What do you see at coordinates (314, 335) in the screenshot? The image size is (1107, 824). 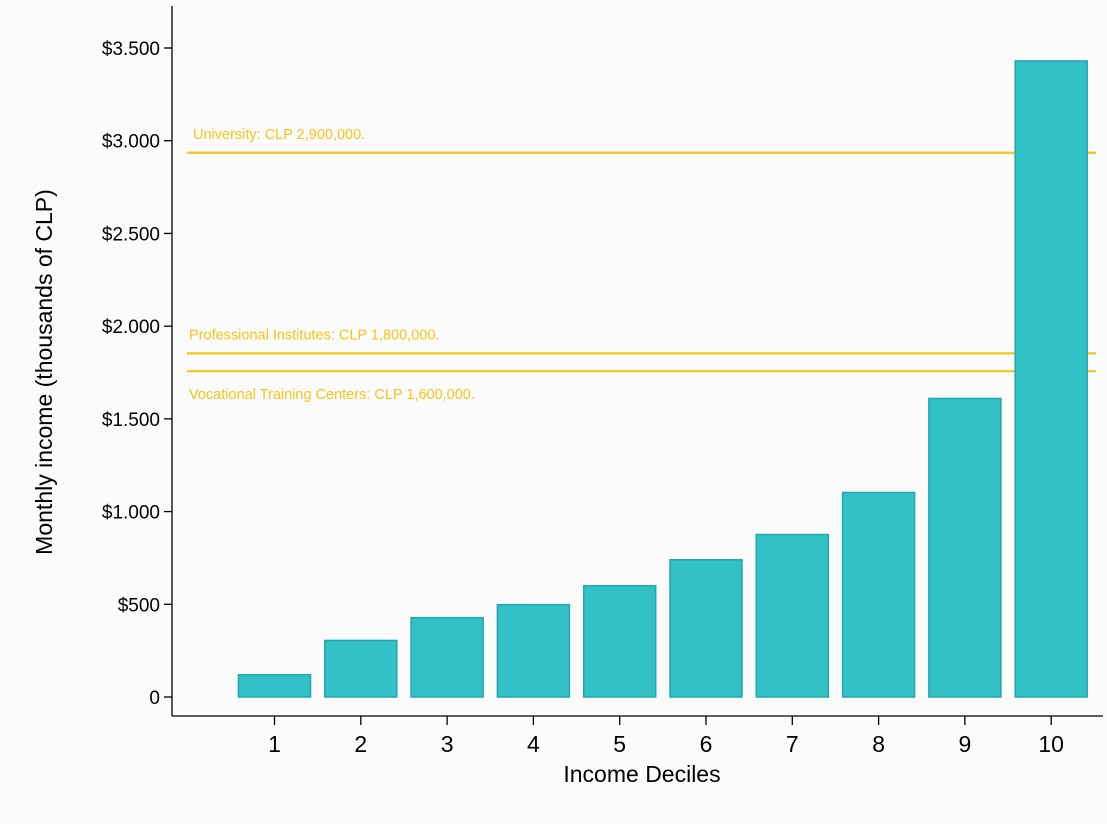 I see `reference-line-label: Professional Institutes: CLP 1,800,000.` at bounding box center [314, 335].